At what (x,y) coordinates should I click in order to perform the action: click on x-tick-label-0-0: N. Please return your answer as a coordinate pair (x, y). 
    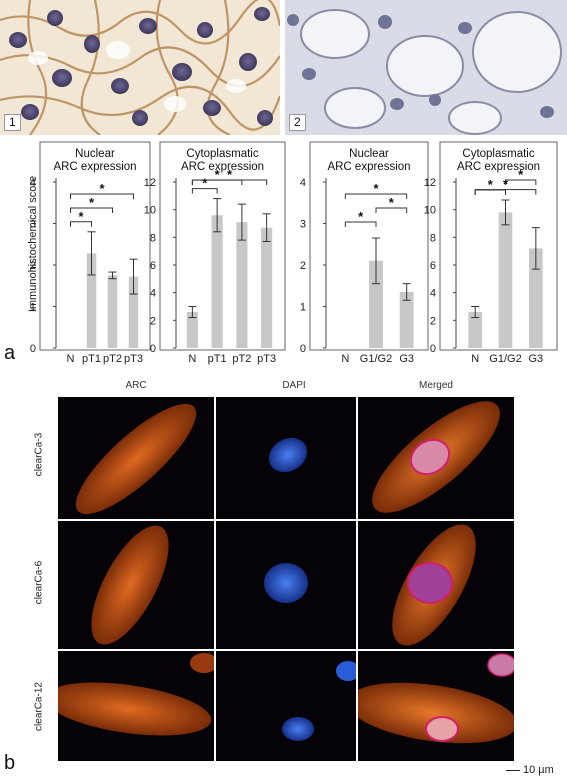
    Looking at the image, I should click on (71, 359).